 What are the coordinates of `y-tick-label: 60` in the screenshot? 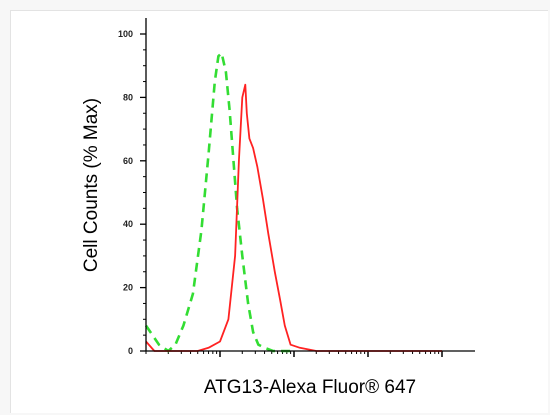 It's located at (128, 161).